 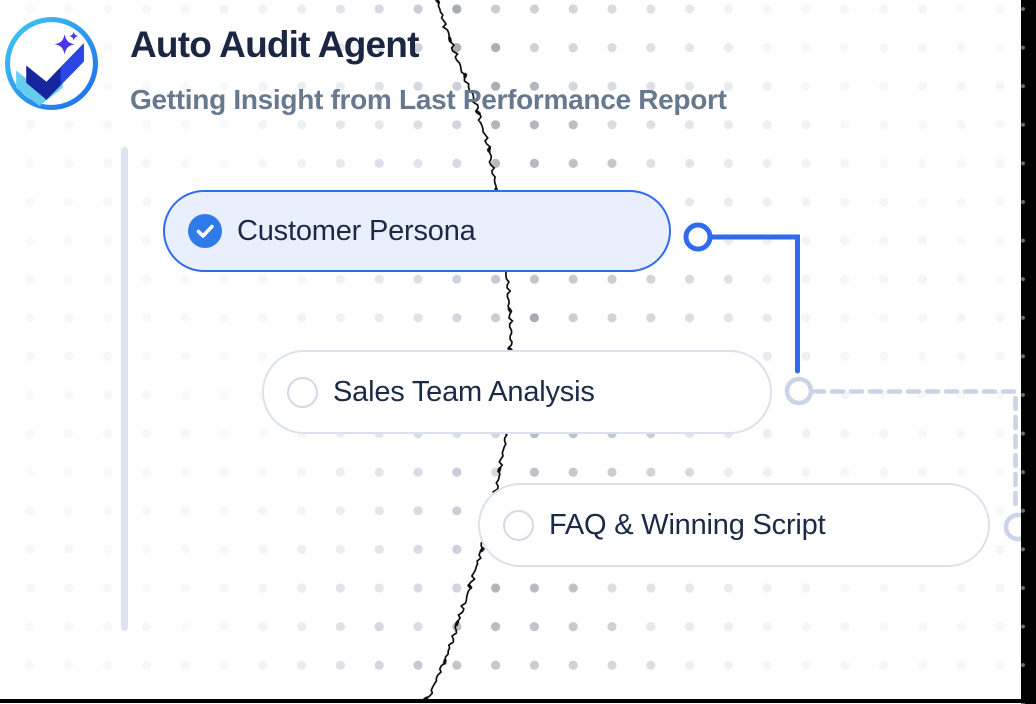 I want to click on step-customer-persona: Customer Persona, so click(x=417, y=231).